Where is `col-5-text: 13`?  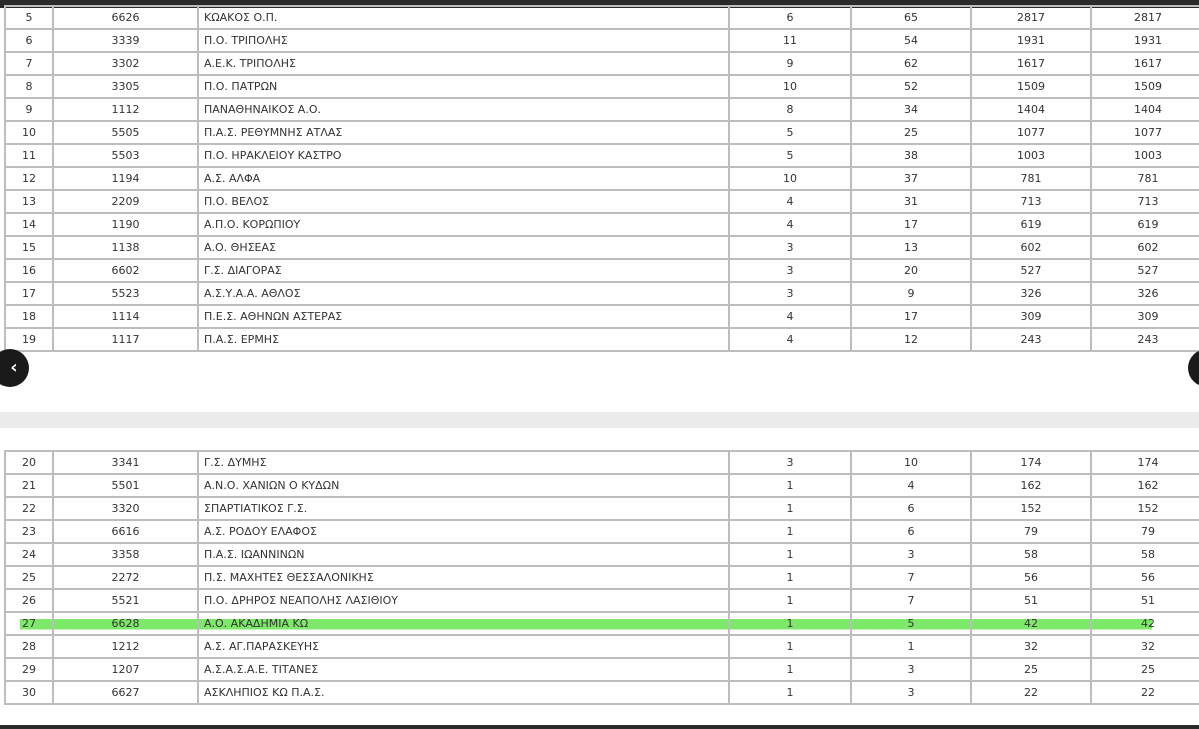
col-5-text: 13 is located at coordinates (911, 247).